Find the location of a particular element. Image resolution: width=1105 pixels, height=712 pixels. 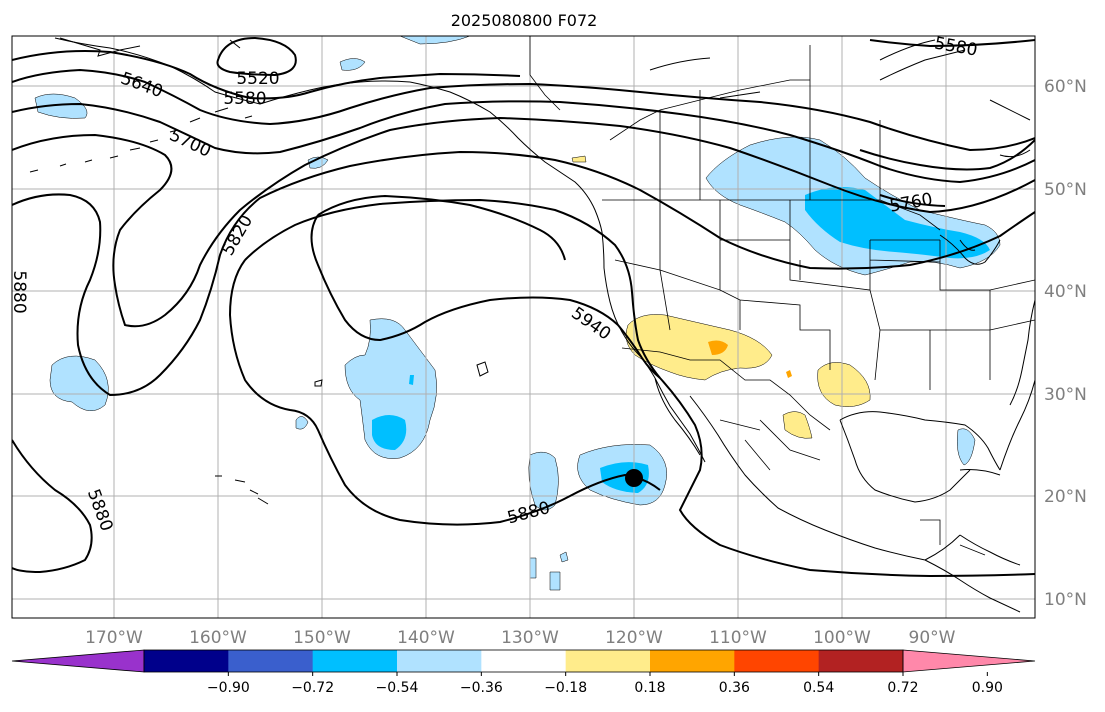

colorbar-frame is located at coordinates (523, 661).